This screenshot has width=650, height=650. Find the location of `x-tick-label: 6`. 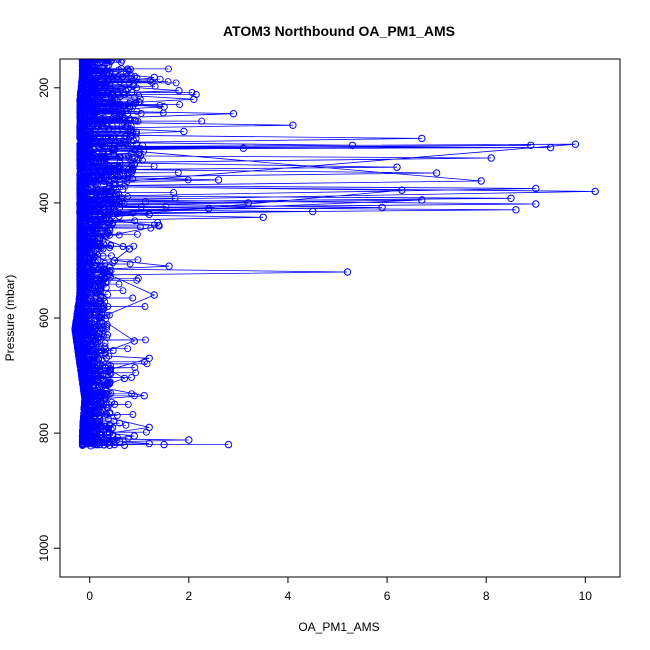

x-tick-label: 6 is located at coordinates (387, 596).